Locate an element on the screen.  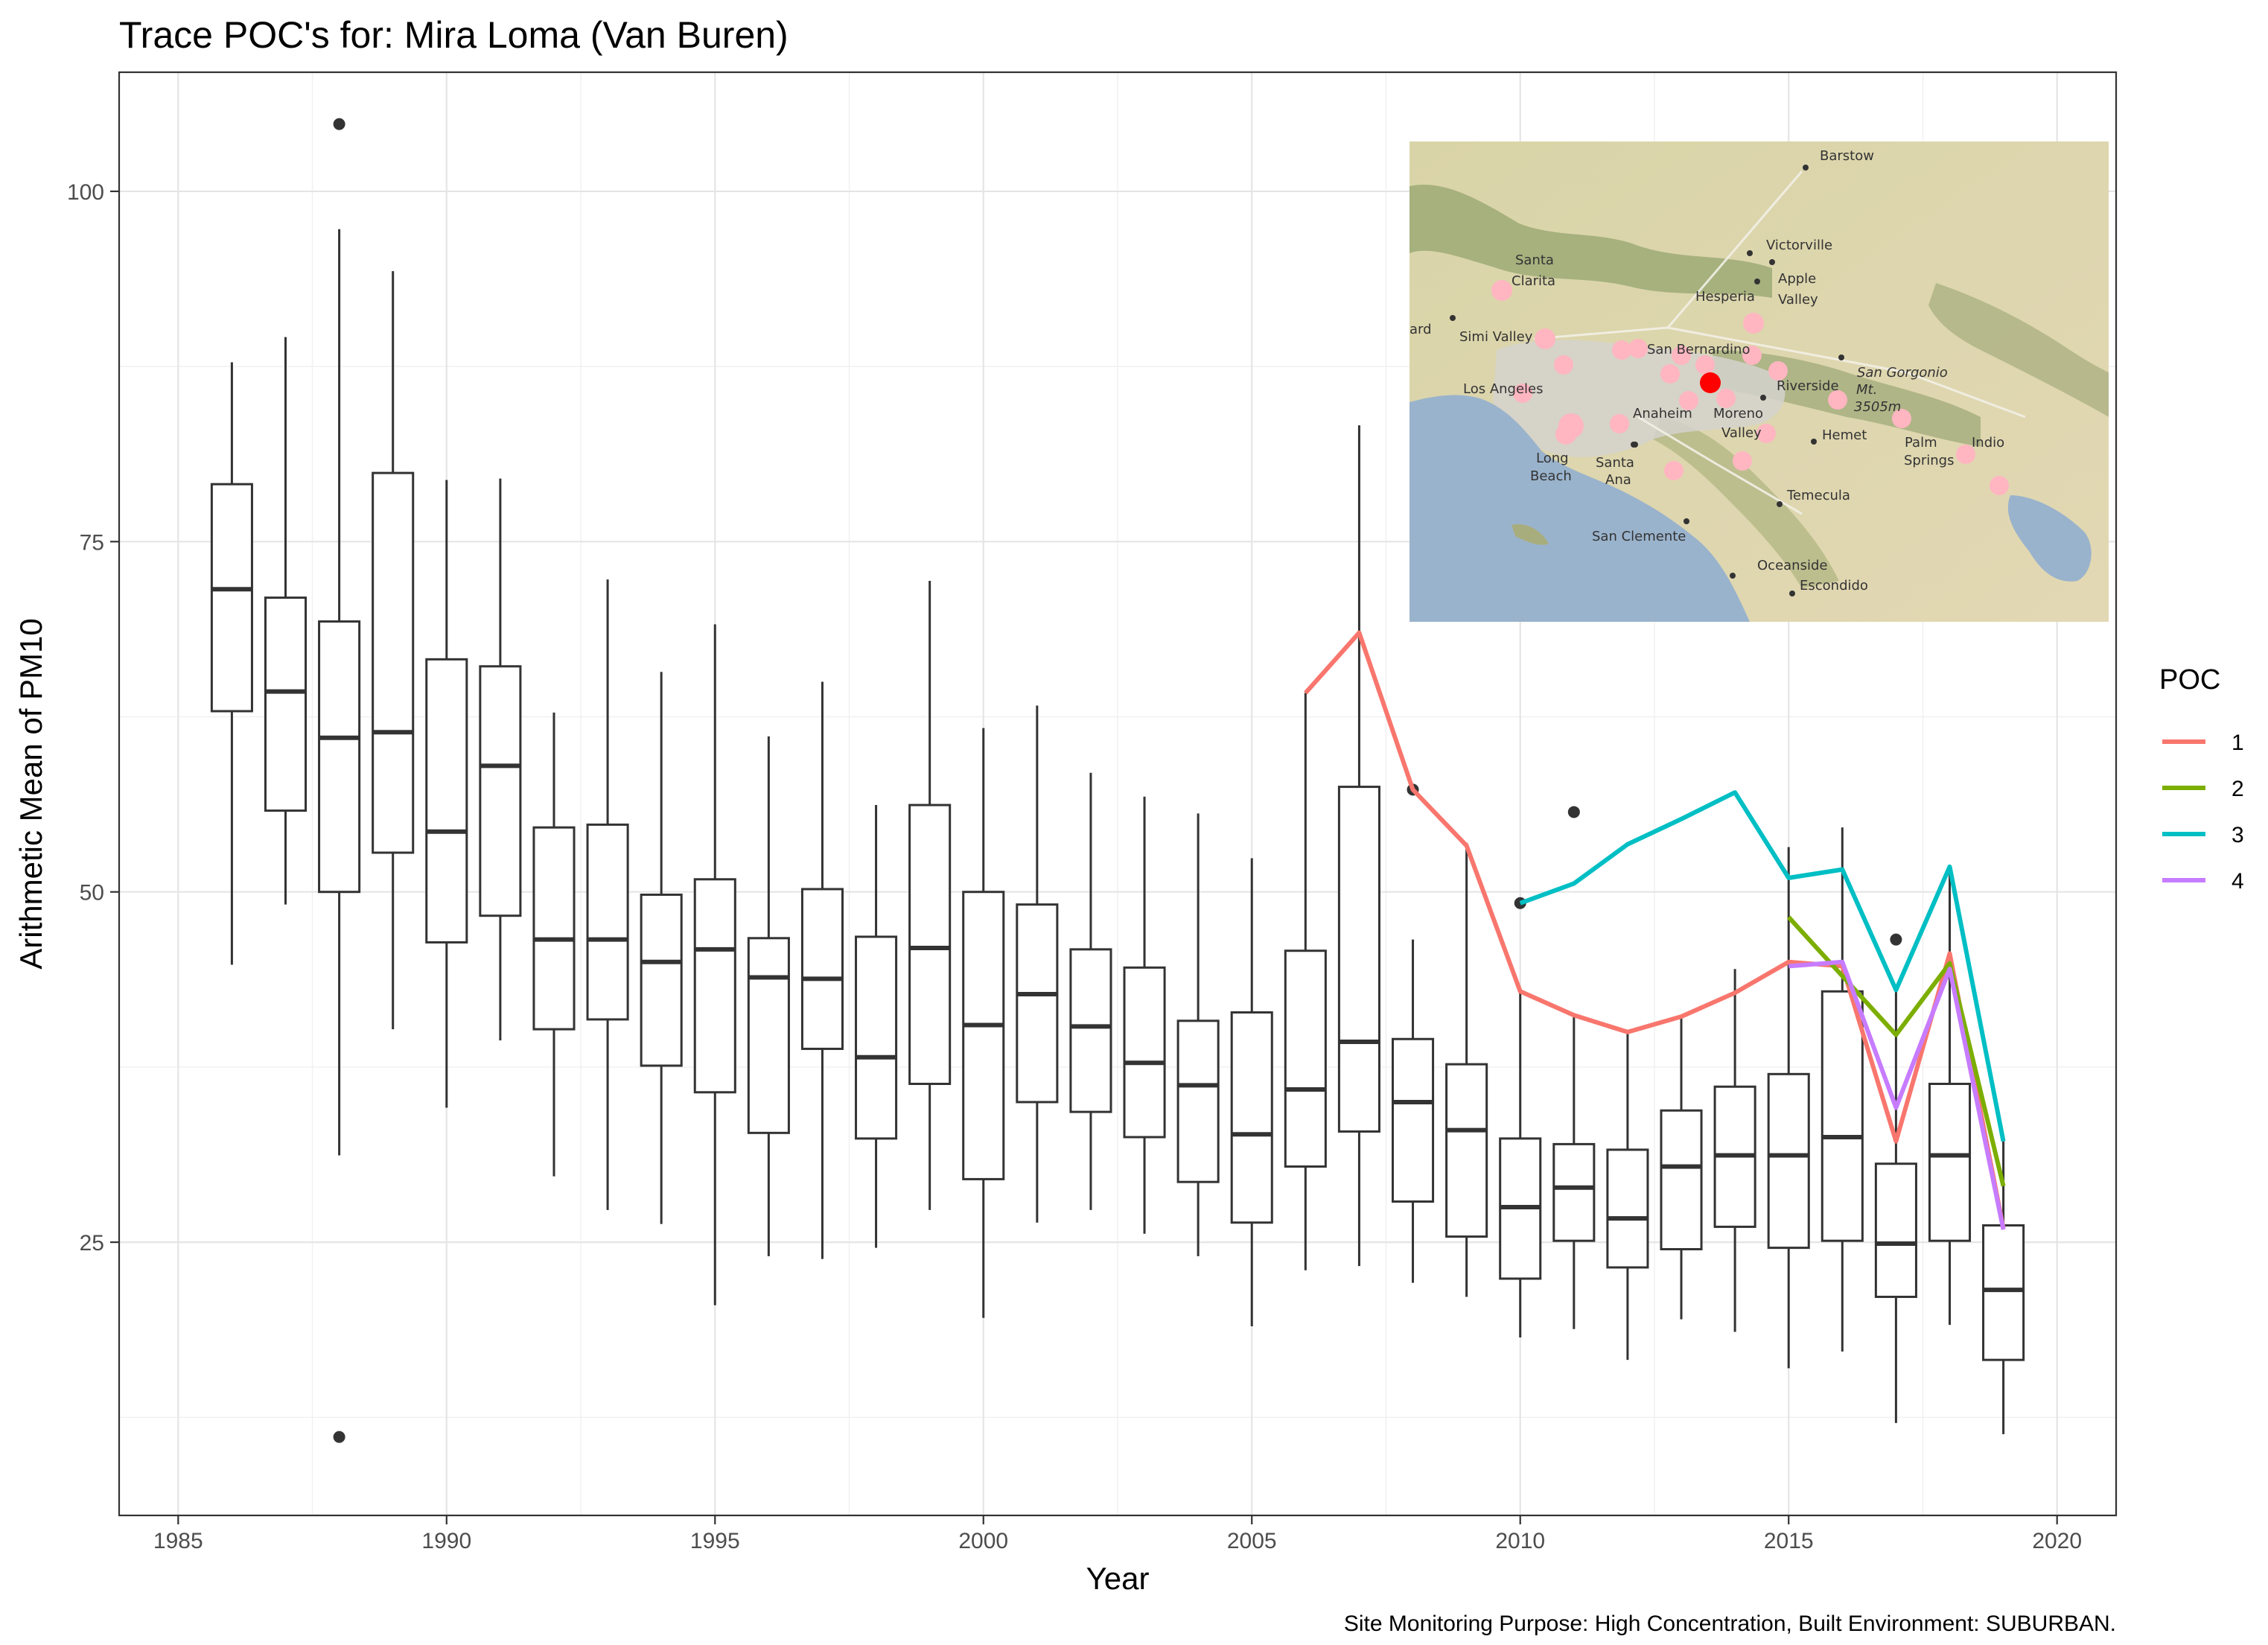
map-label: Indio is located at coordinates (1988, 443).